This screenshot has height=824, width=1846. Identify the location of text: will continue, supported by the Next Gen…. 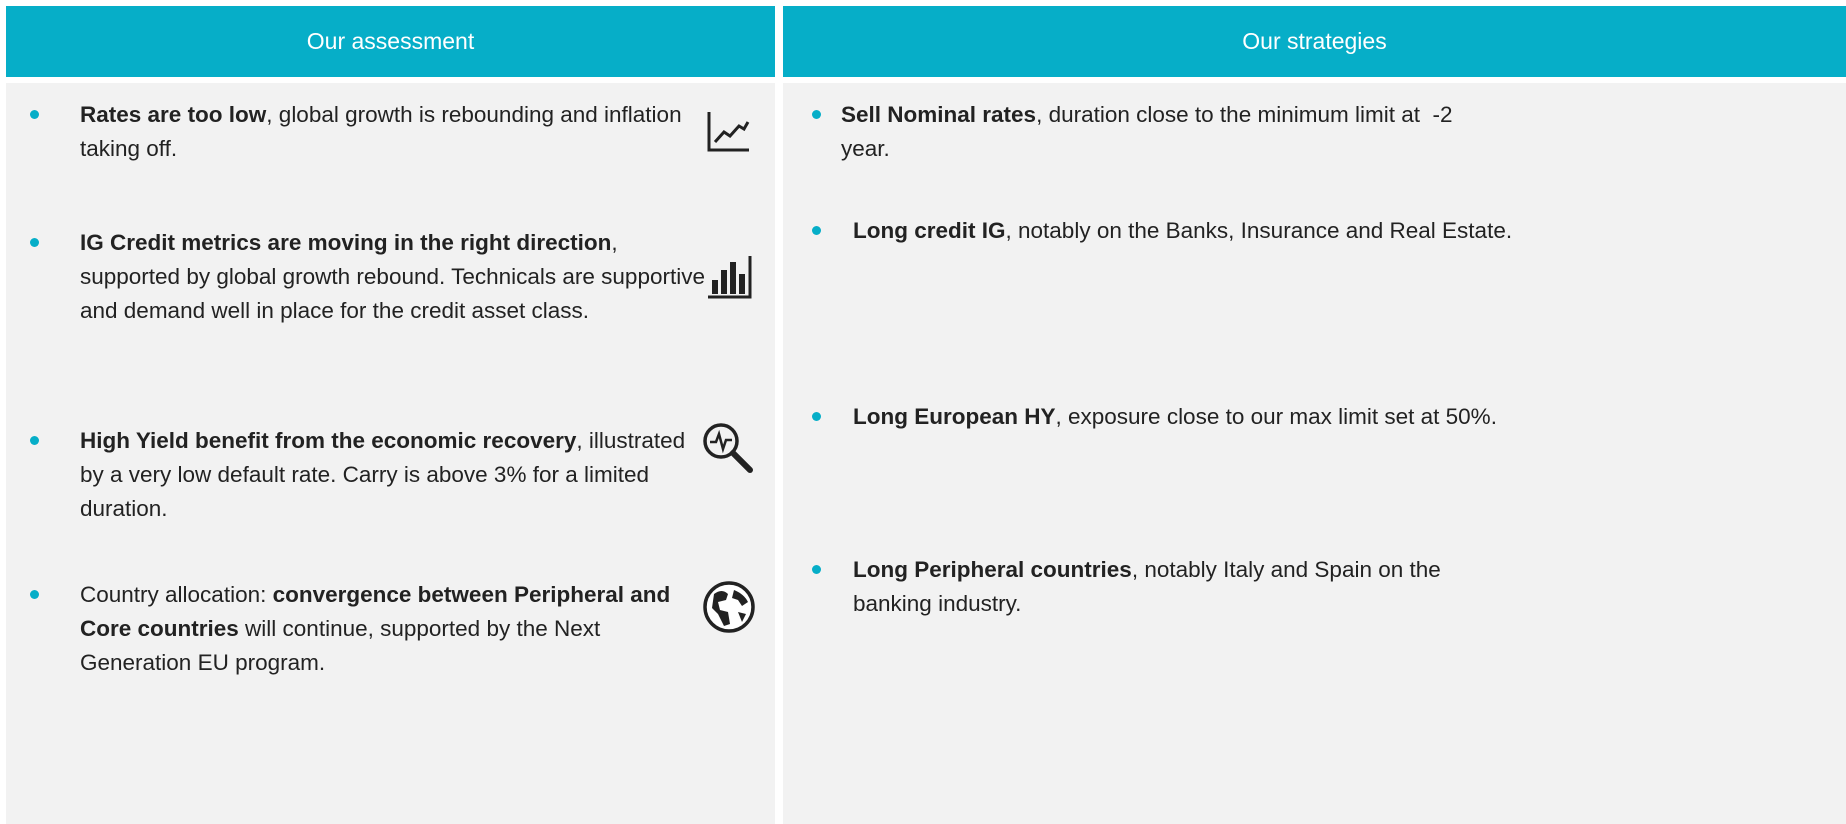
(343, 645).